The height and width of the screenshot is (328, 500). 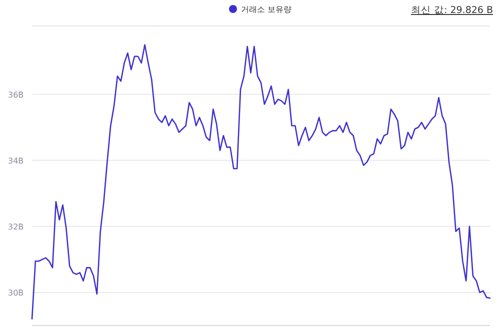 What do you see at coordinates (16, 227) in the screenshot?
I see `y-tick-label: 32B` at bounding box center [16, 227].